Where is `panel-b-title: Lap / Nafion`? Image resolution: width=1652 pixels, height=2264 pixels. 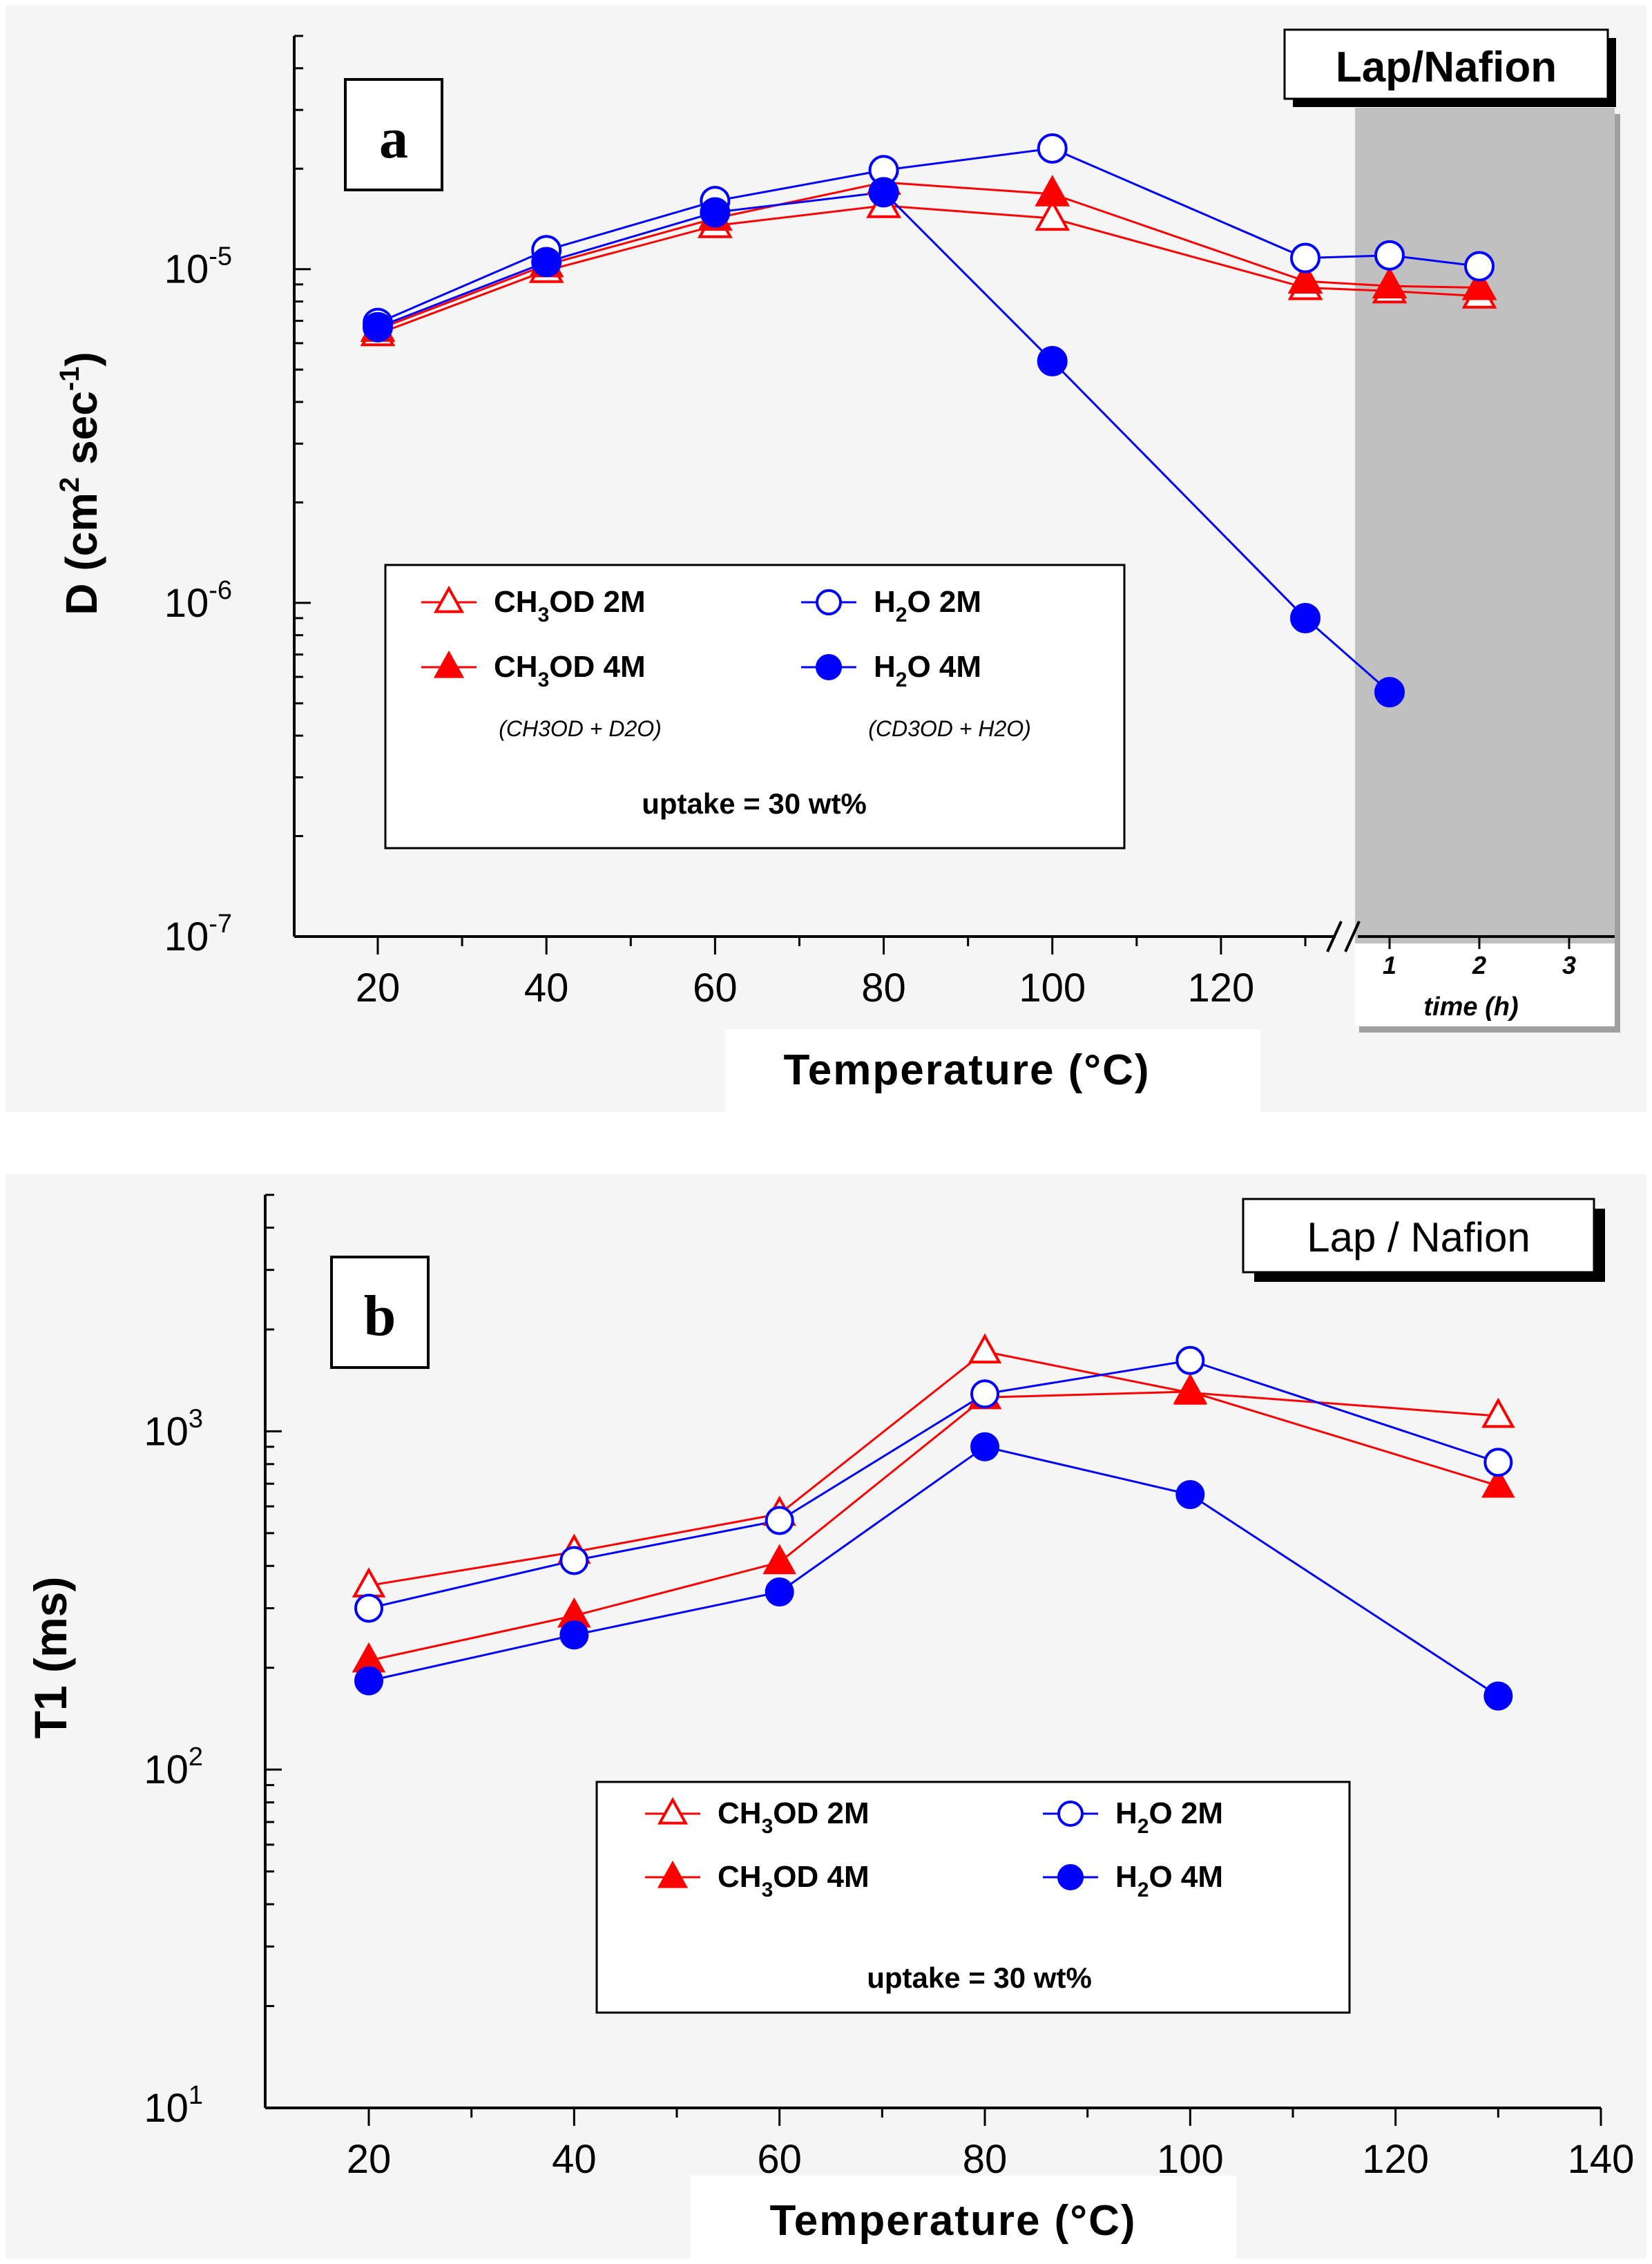
panel-b-title: Lap / Nafion is located at coordinates (1419, 1237).